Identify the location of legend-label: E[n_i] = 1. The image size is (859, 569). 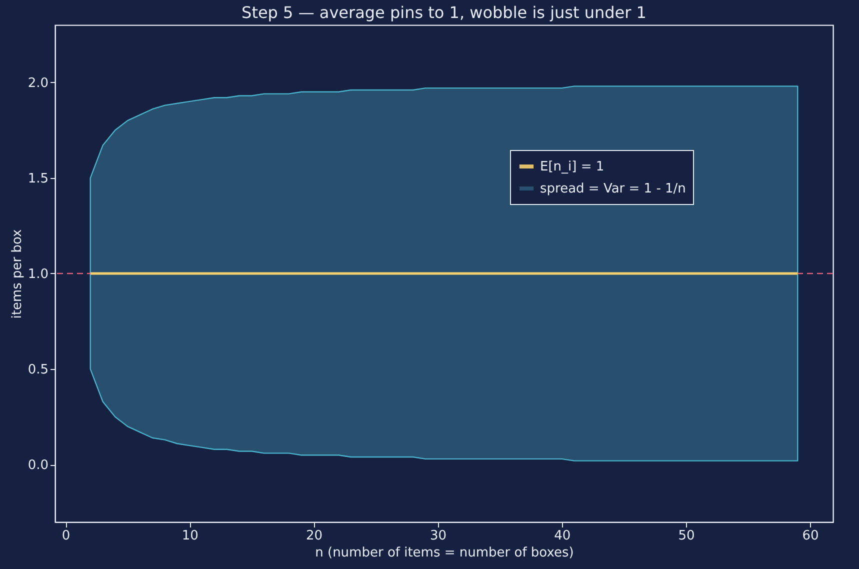
(572, 167).